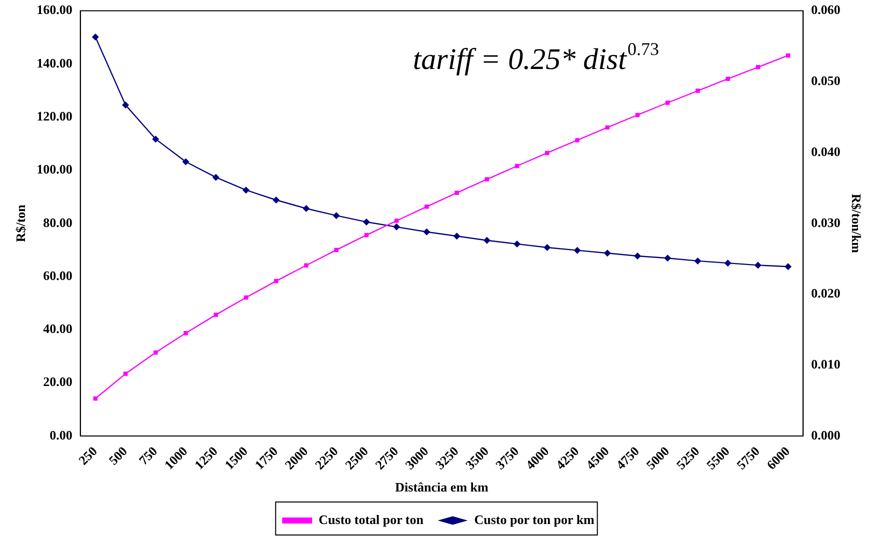  Describe the element at coordinates (825, 293) in the screenshot. I see `y2-tick-label: 0.020` at that location.